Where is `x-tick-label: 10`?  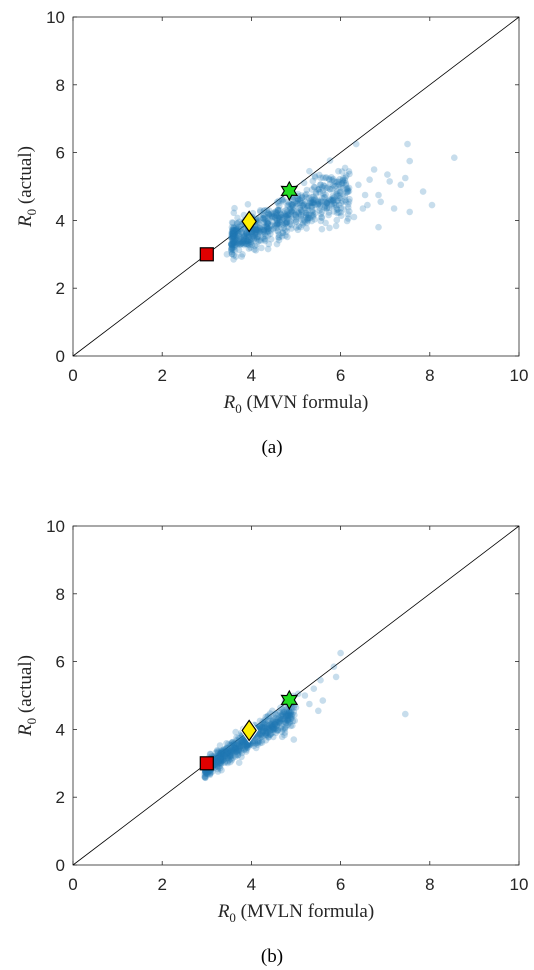 x-tick-label: 10 is located at coordinates (519, 375).